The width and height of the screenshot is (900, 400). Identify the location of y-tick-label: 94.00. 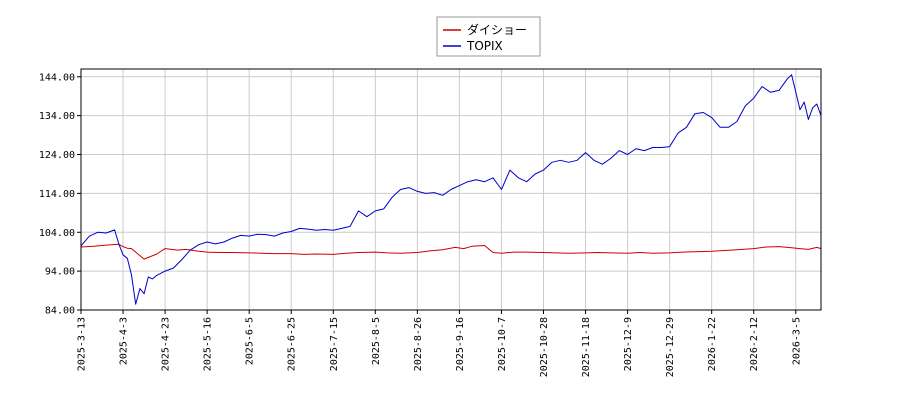
(60, 272).